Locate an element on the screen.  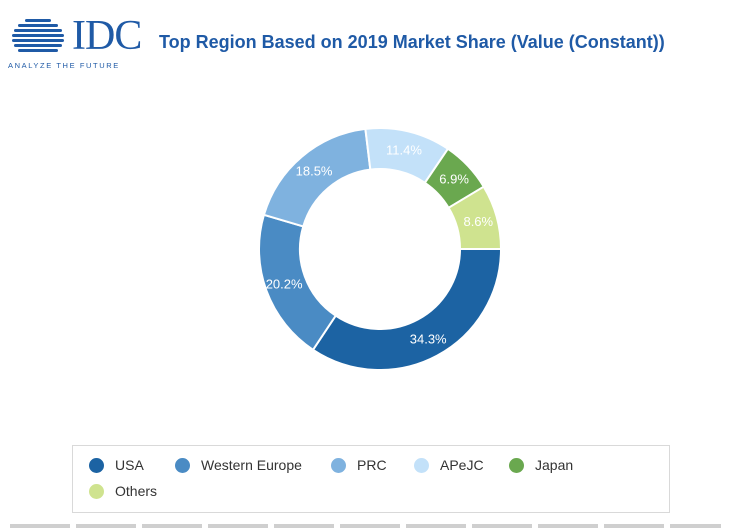
legend-item-usa: USA is located at coordinates (116, 465).